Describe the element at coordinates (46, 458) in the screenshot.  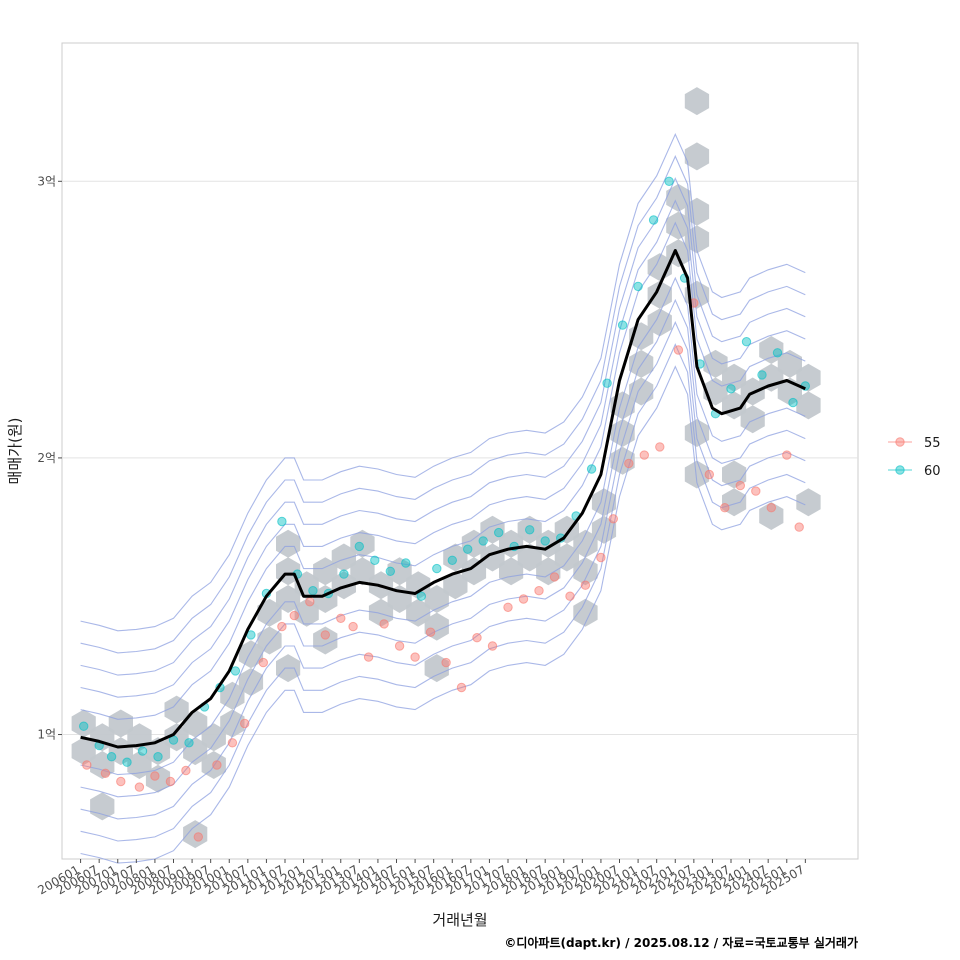
I see `y-tick-label: 2억` at that location.